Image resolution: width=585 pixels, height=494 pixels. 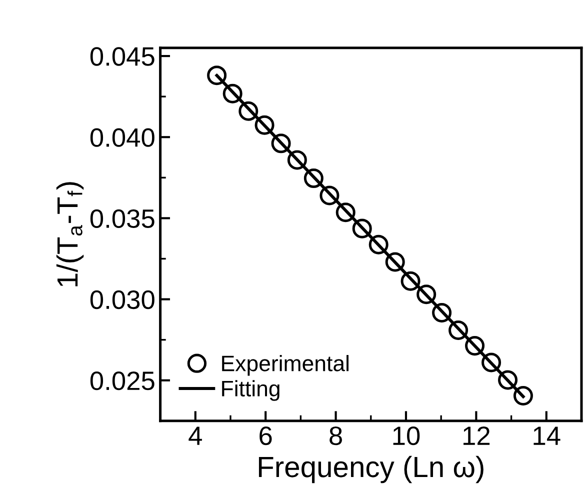 What do you see at coordinates (70, 234) in the screenshot?
I see `y-axis-title: 1/(T$_{a}$-T$_{f}$)` at bounding box center [70, 234].